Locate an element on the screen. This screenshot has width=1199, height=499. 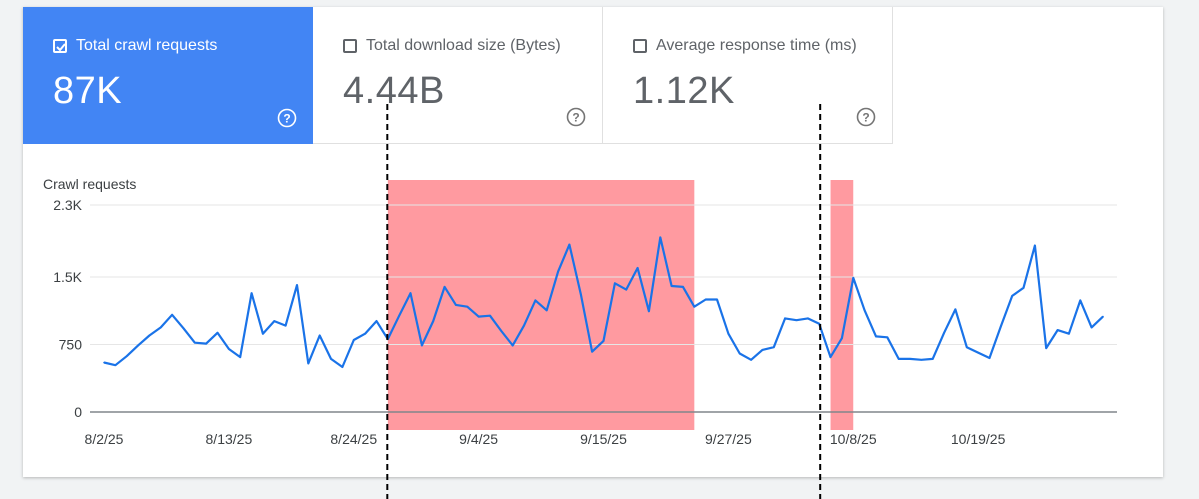
y-tick-labels: 0 750 1.5K 2.3K is located at coordinates (67, 308).